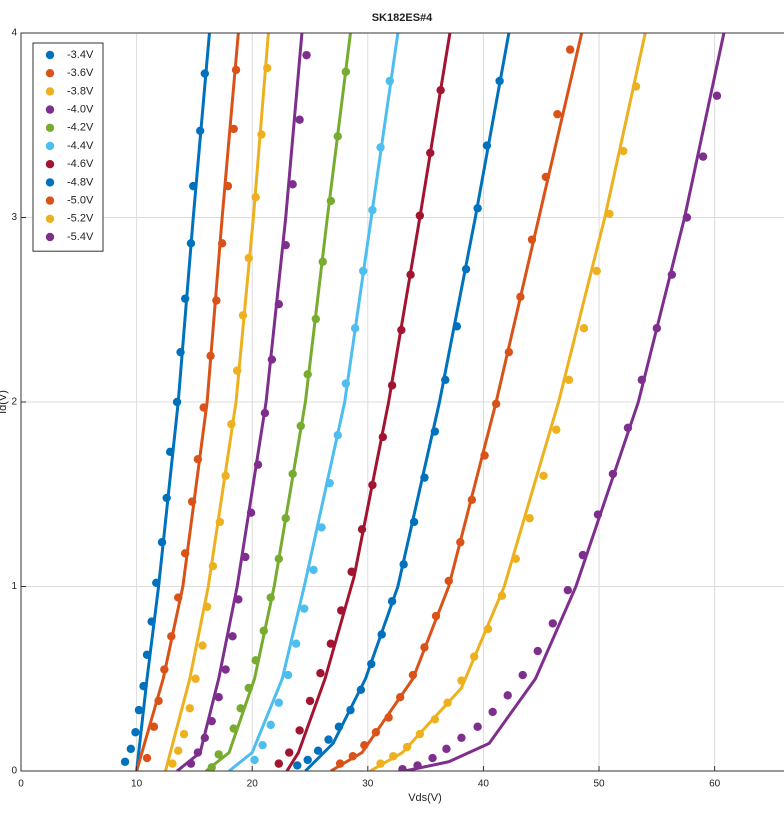  Describe the element at coordinates (80, 73) in the screenshot. I see `legend-label: -3.6V` at that location.